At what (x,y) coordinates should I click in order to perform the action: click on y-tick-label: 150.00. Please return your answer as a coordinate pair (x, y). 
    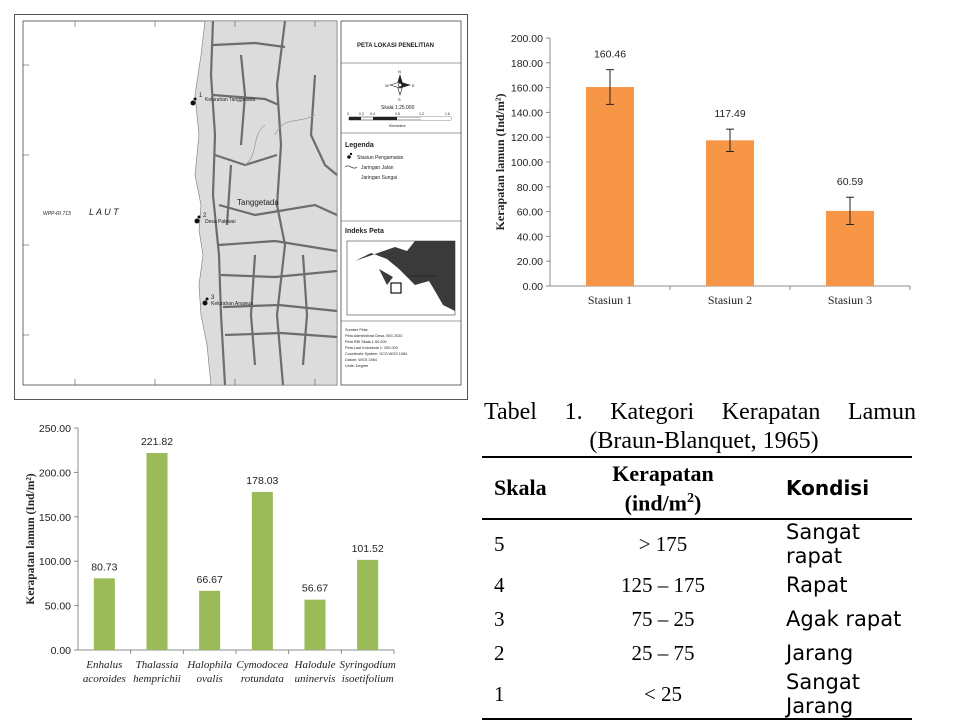
    Looking at the image, I should click on (55, 518).